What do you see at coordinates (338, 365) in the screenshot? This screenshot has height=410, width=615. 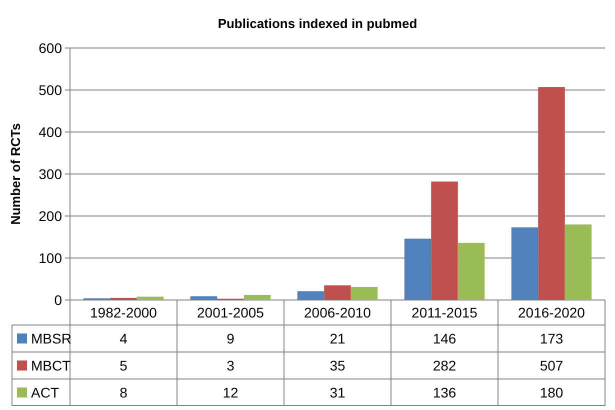 I see `data-label: 35` at bounding box center [338, 365].